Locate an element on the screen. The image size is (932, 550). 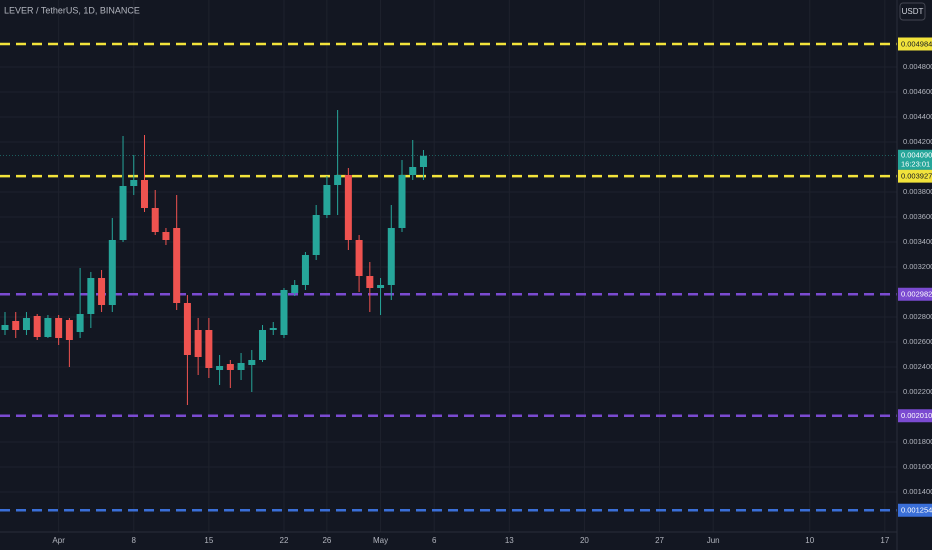
x-tick-label: May is located at coordinates (380, 540).